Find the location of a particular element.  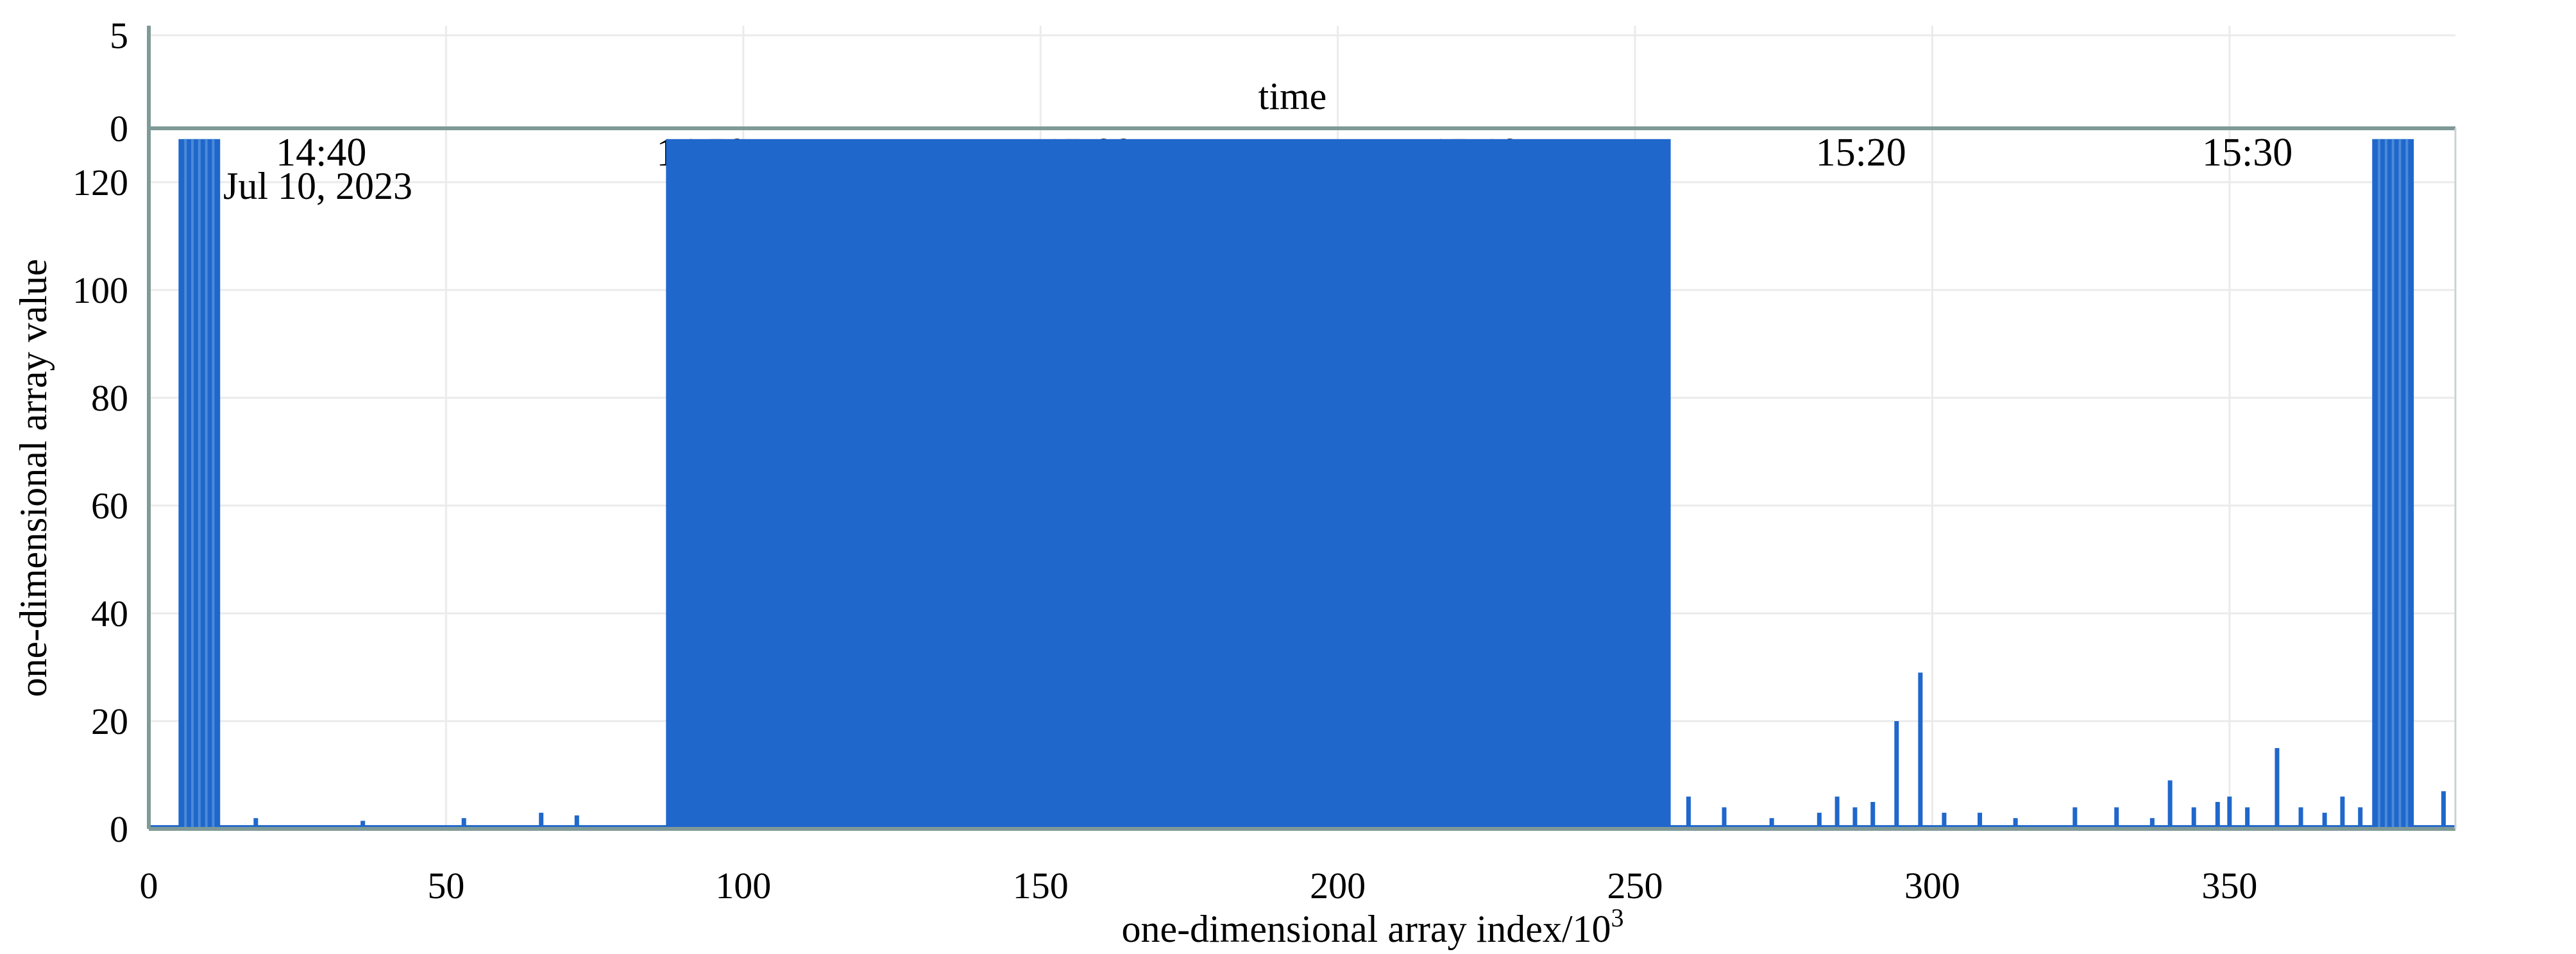

x-tick-label: 300 is located at coordinates (1932, 886).